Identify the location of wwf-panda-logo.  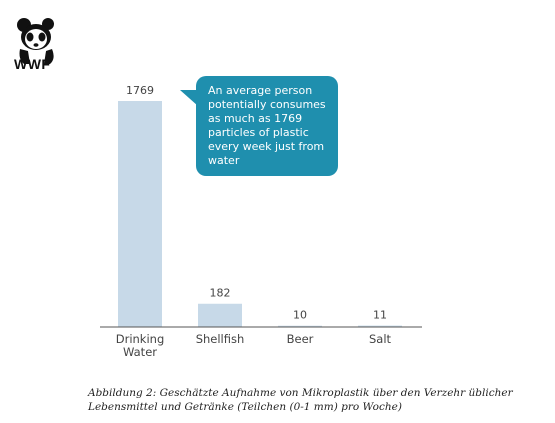
(35, 41).